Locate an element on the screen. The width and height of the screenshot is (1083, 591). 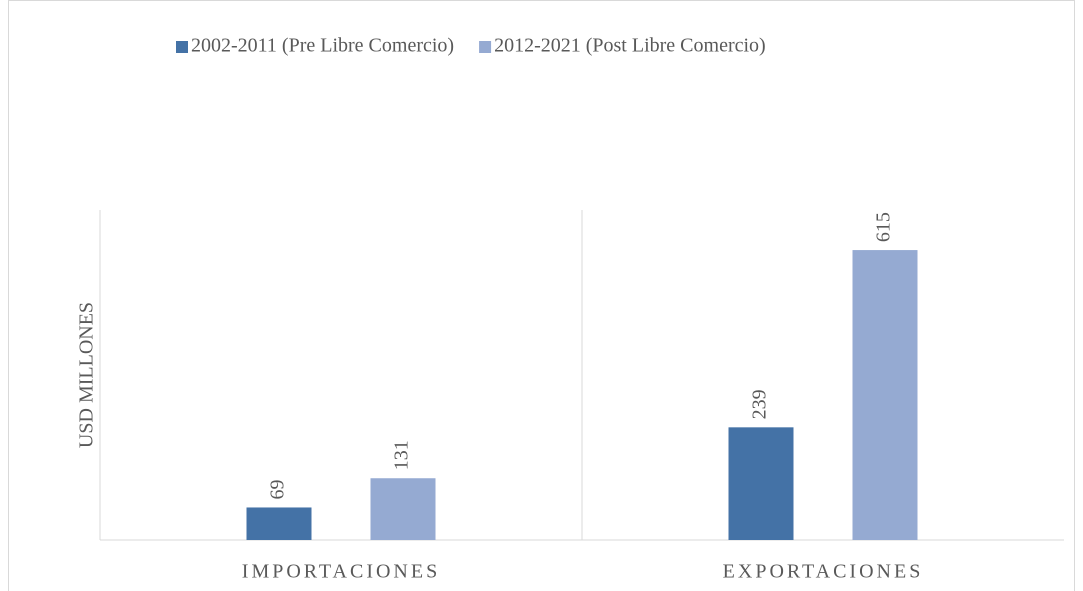
data-label: 615 is located at coordinates (884, 227).